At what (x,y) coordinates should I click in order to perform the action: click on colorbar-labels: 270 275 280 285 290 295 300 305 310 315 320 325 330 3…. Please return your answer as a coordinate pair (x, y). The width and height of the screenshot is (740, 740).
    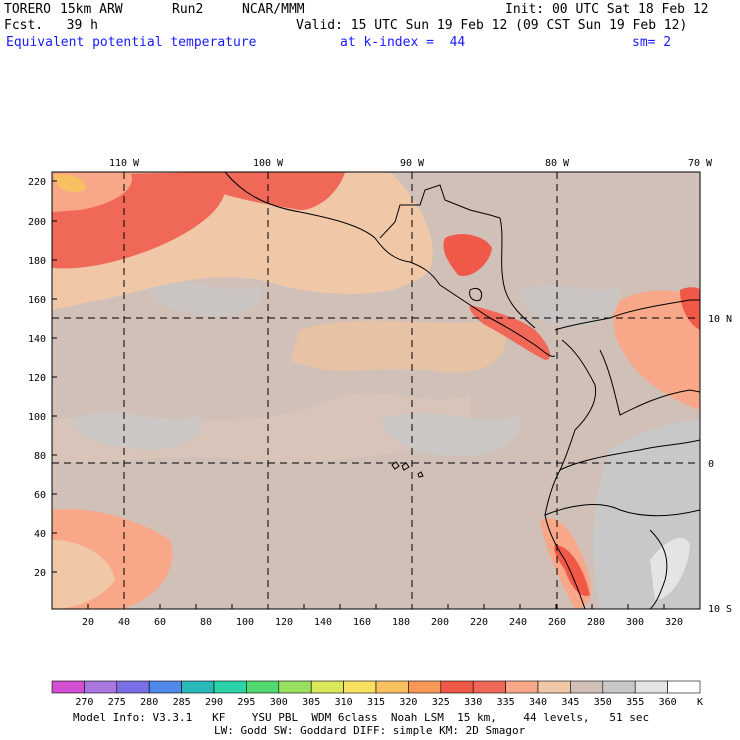
    Looking at the image, I should click on (375, 702).